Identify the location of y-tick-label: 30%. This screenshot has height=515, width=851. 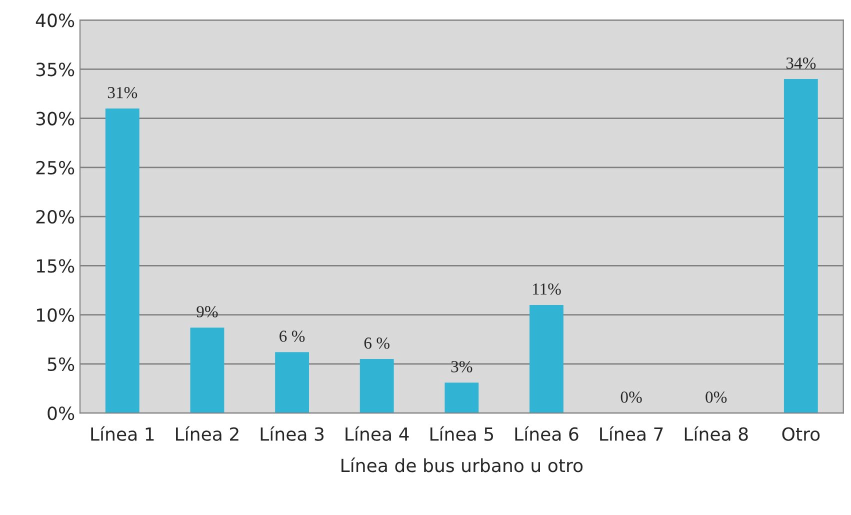
(55, 119).